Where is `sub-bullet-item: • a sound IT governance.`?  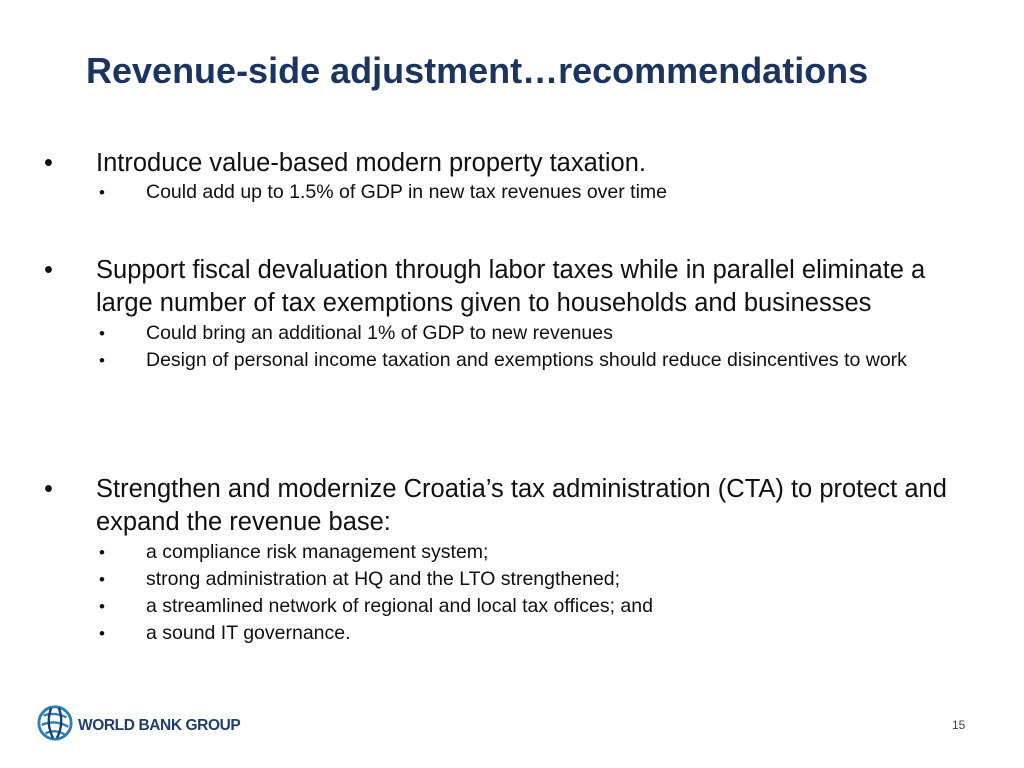 sub-bullet-item: • a sound IT governance. is located at coordinates (480, 633).